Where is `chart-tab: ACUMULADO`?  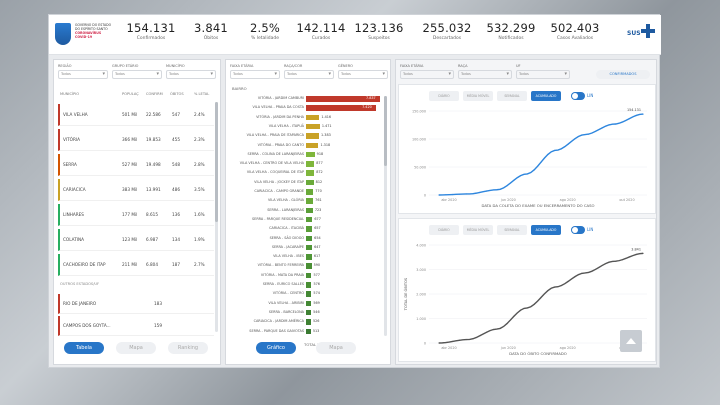
chart-tab: ACUMULADO is located at coordinates (546, 230).